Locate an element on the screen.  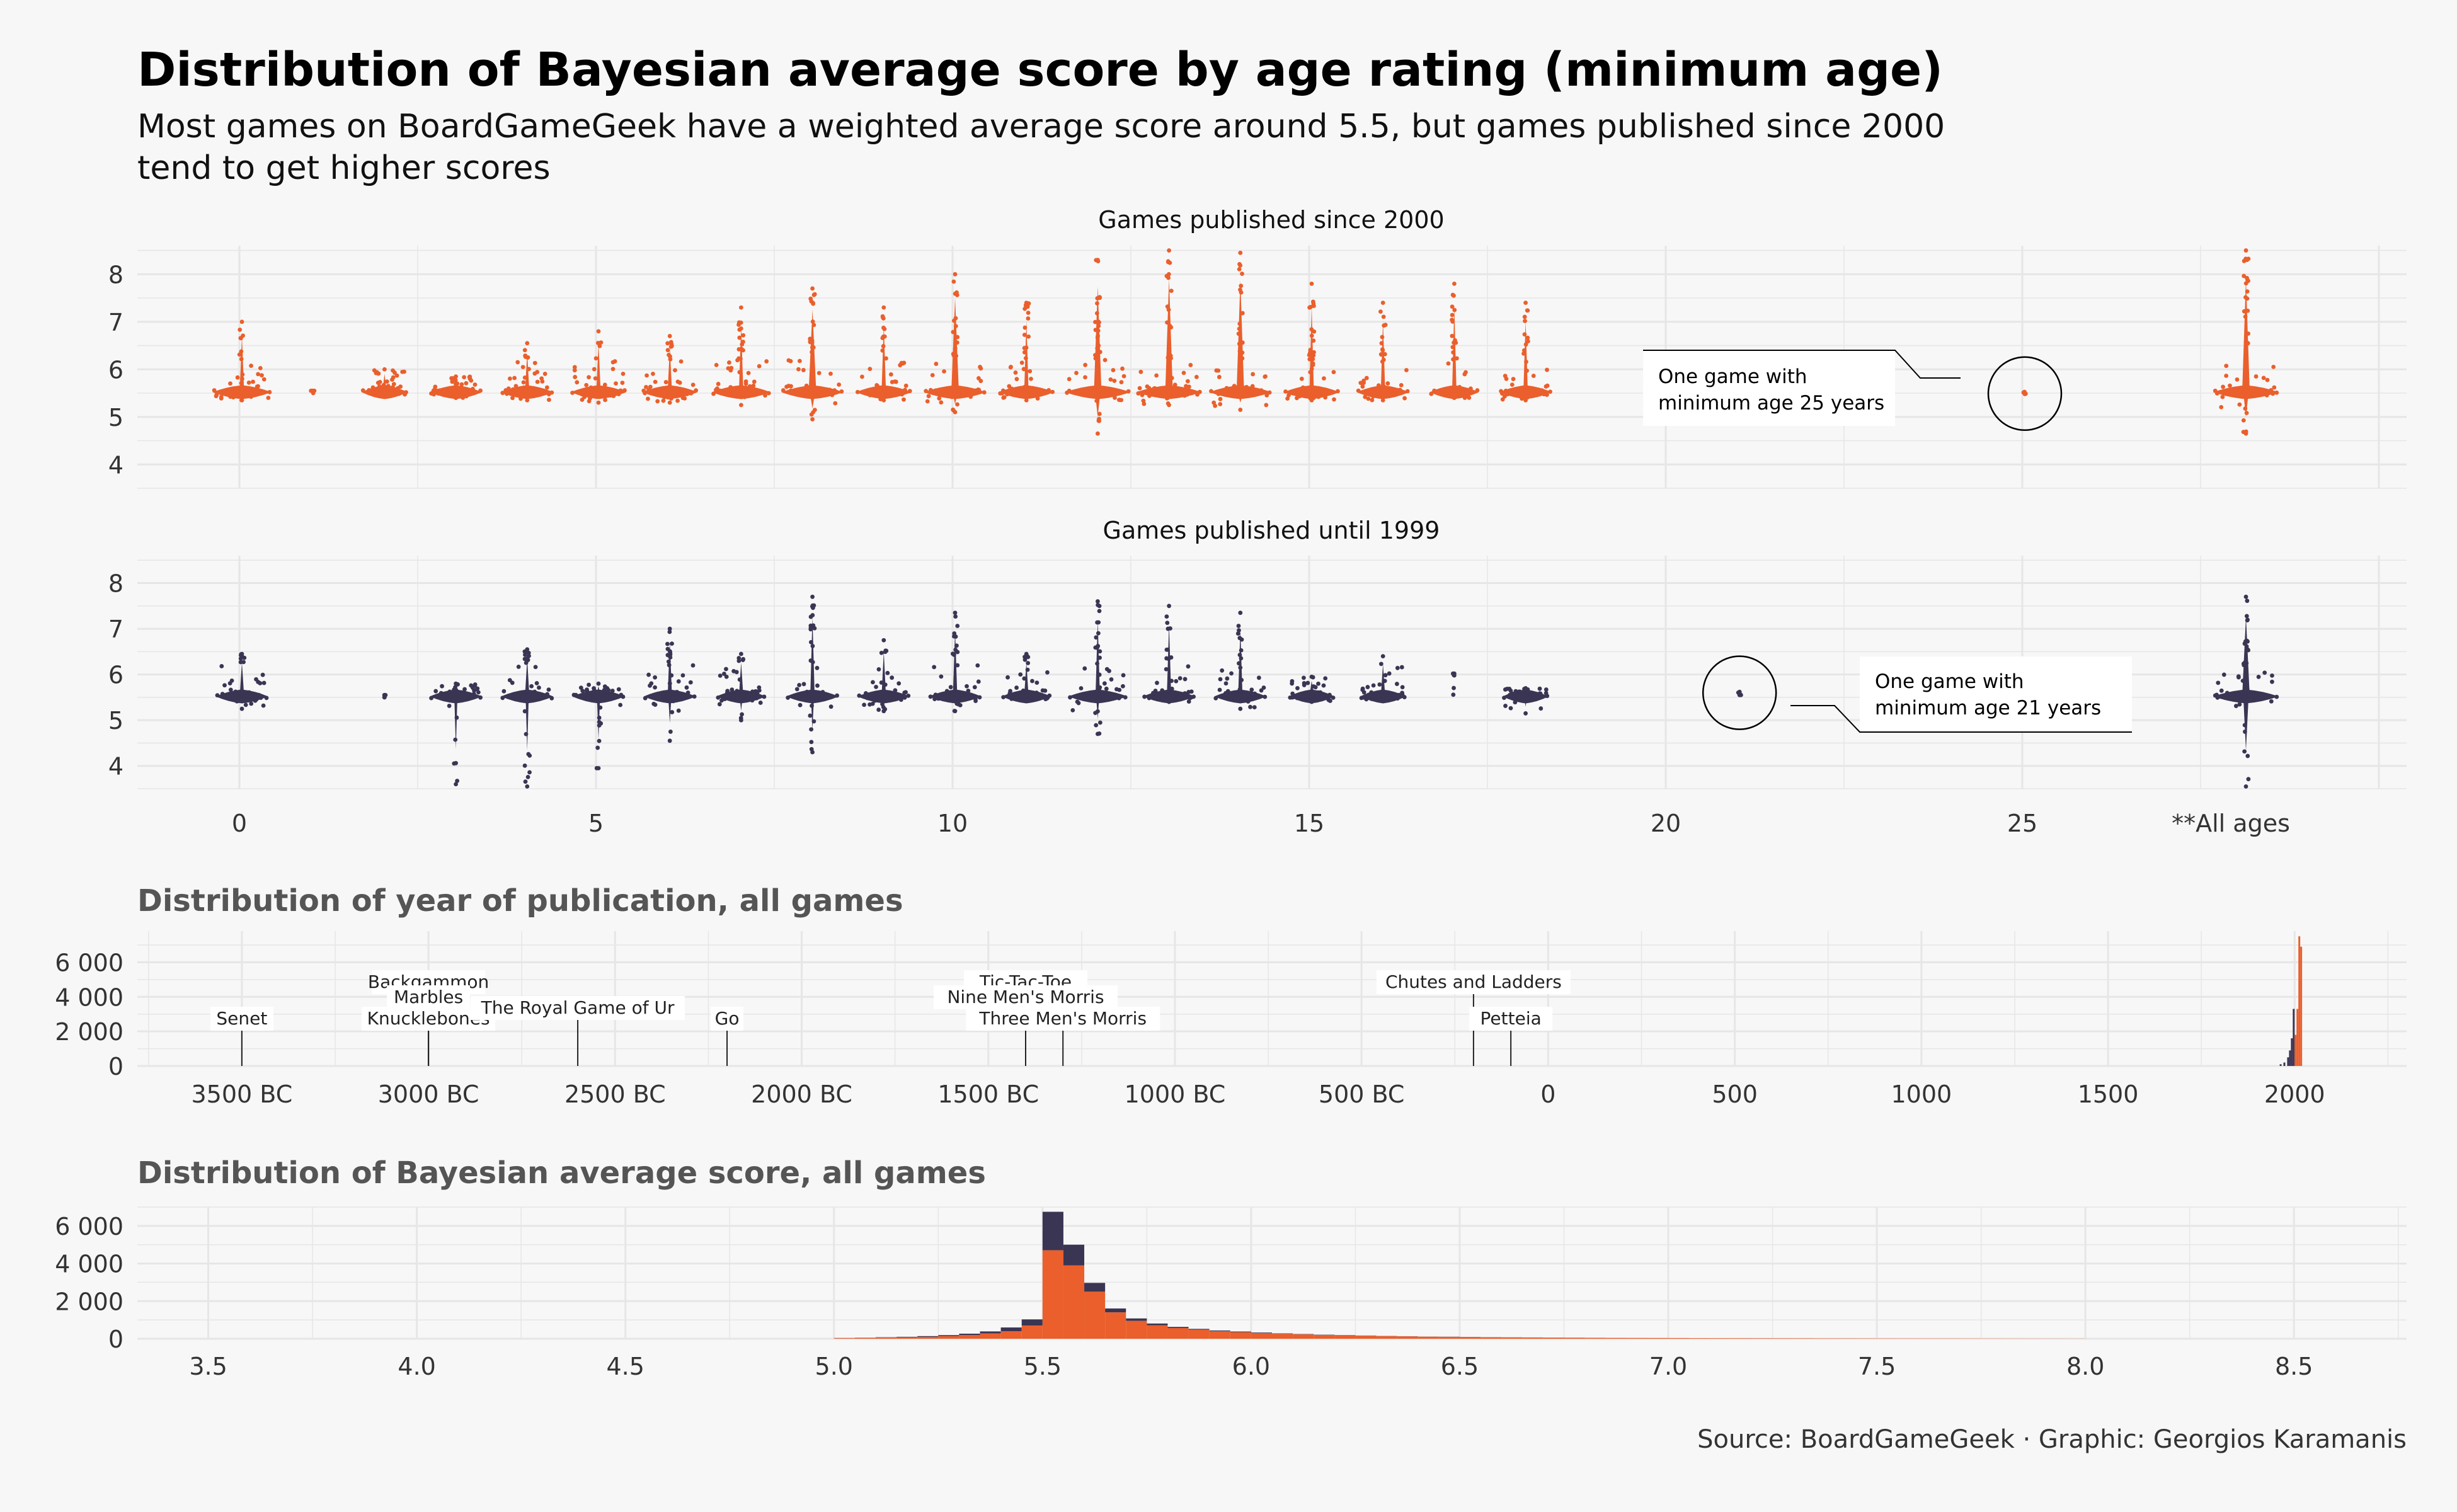
swarm-spine is located at coordinates (955, 344).